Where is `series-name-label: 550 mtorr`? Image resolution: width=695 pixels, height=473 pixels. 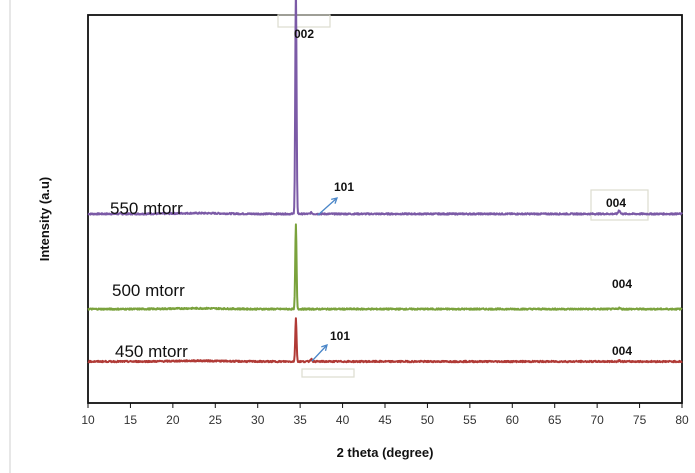 series-name-label: 550 mtorr is located at coordinates (146, 208).